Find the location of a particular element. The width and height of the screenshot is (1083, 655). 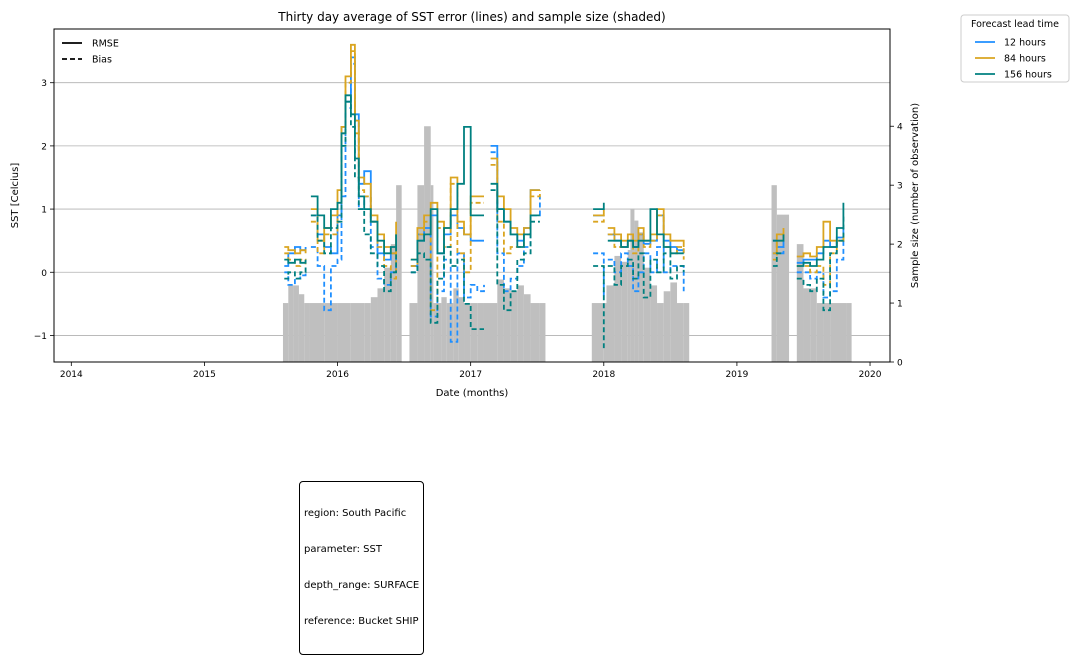

y-tick-label: 1 is located at coordinates (44, 211).